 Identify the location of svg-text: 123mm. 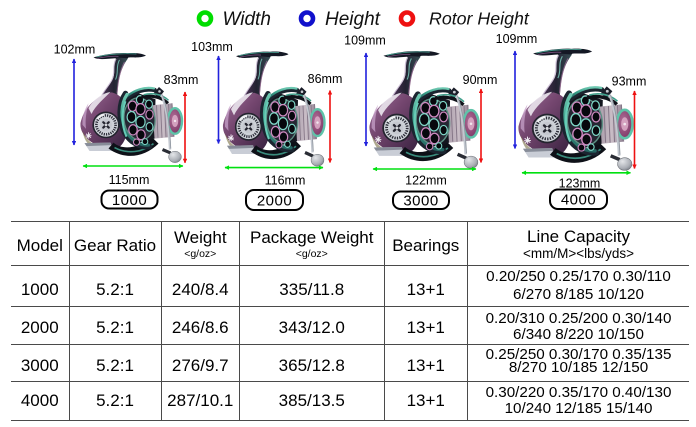
(580, 184).